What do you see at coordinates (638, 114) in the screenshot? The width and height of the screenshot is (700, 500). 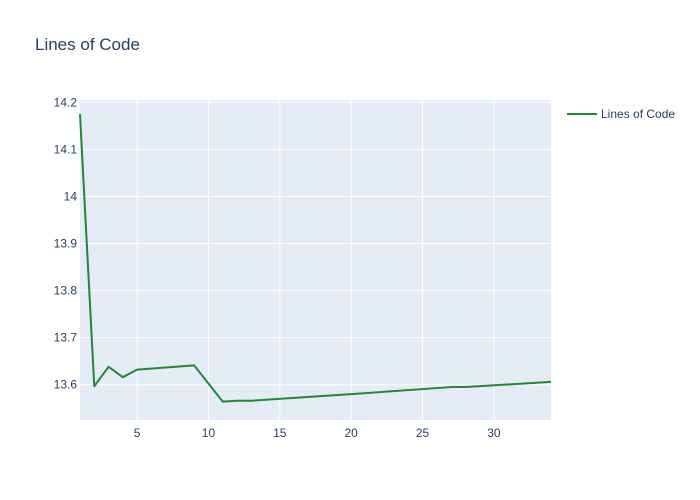 I see `legend-label: Lines of Code` at bounding box center [638, 114].